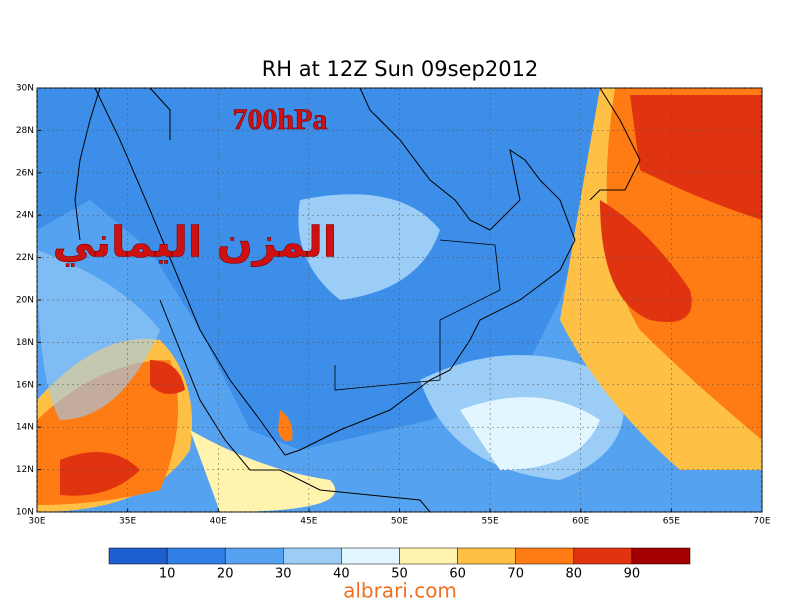 The height and width of the screenshot is (604, 800). I want to click on lon-label: 55E, so click(490, 522).